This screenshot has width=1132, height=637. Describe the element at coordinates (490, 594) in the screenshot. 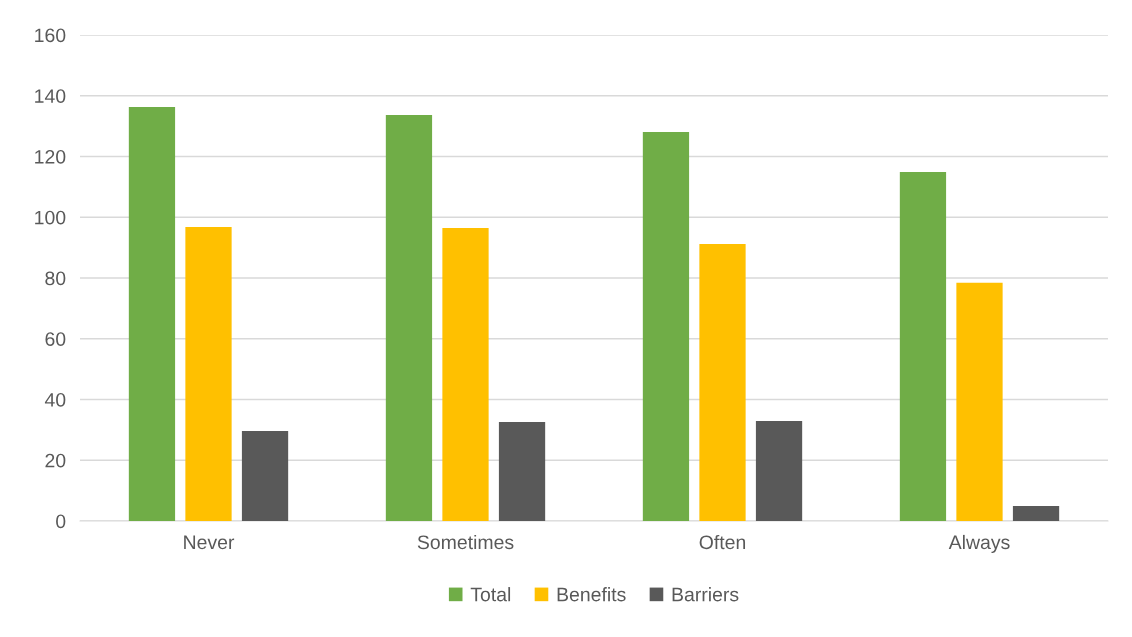

I see `legend-label: Total` at that location.